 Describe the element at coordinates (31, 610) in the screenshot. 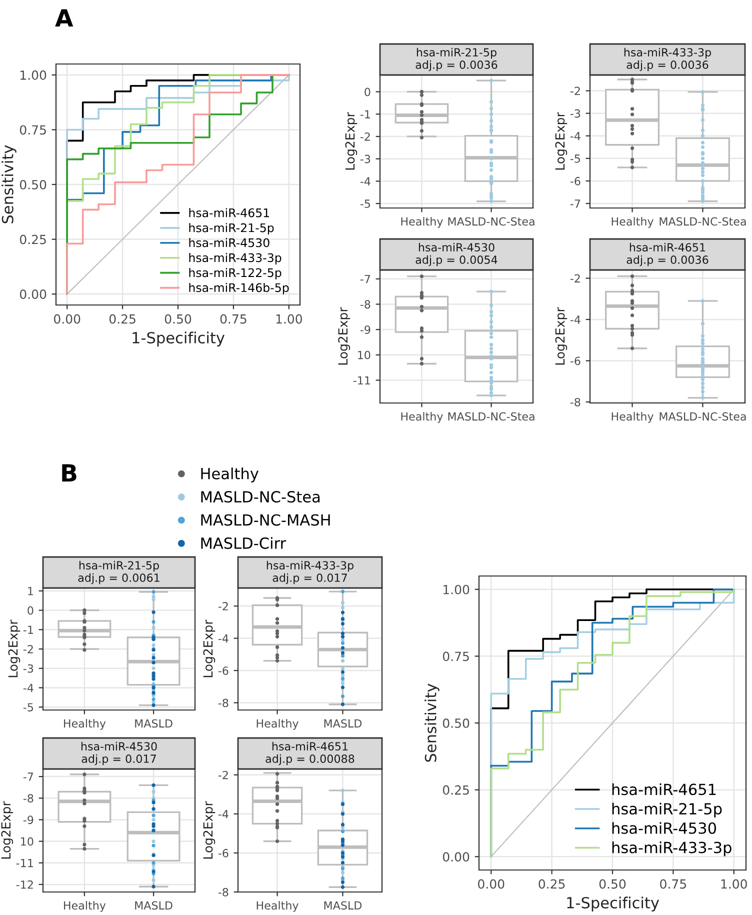

I see `y-tick-label: 0` at that location.